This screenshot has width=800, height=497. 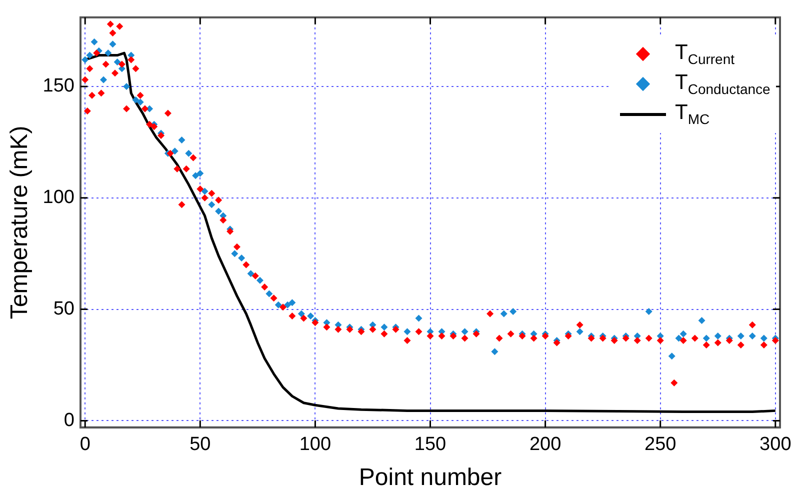 I want to click on x-tick-label: 250, so click(x=660, y=445).